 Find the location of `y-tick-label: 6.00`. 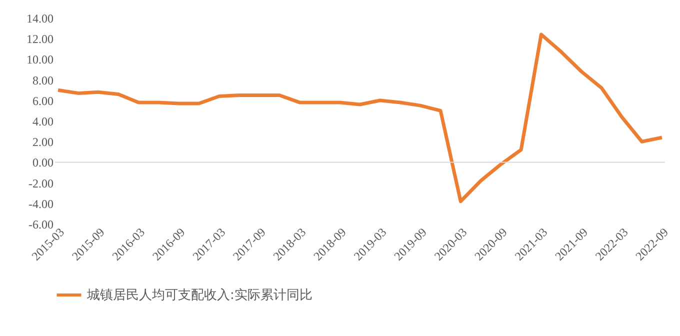

y-tick-label: 6.00 is located at coordinates (43, 101).